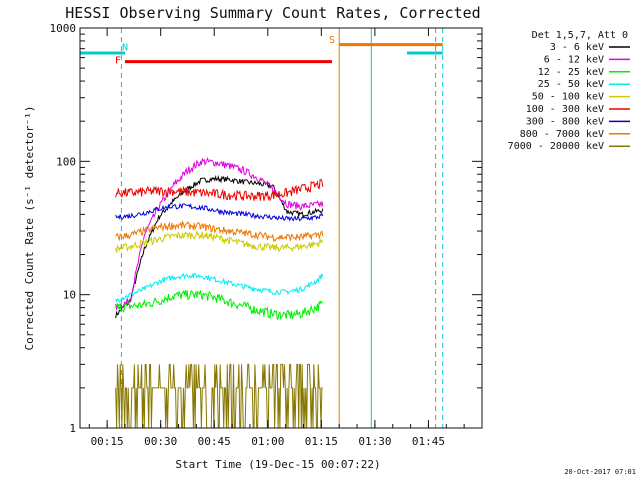  I want to click on x-tick-label: 00:15, so click(107, 441).